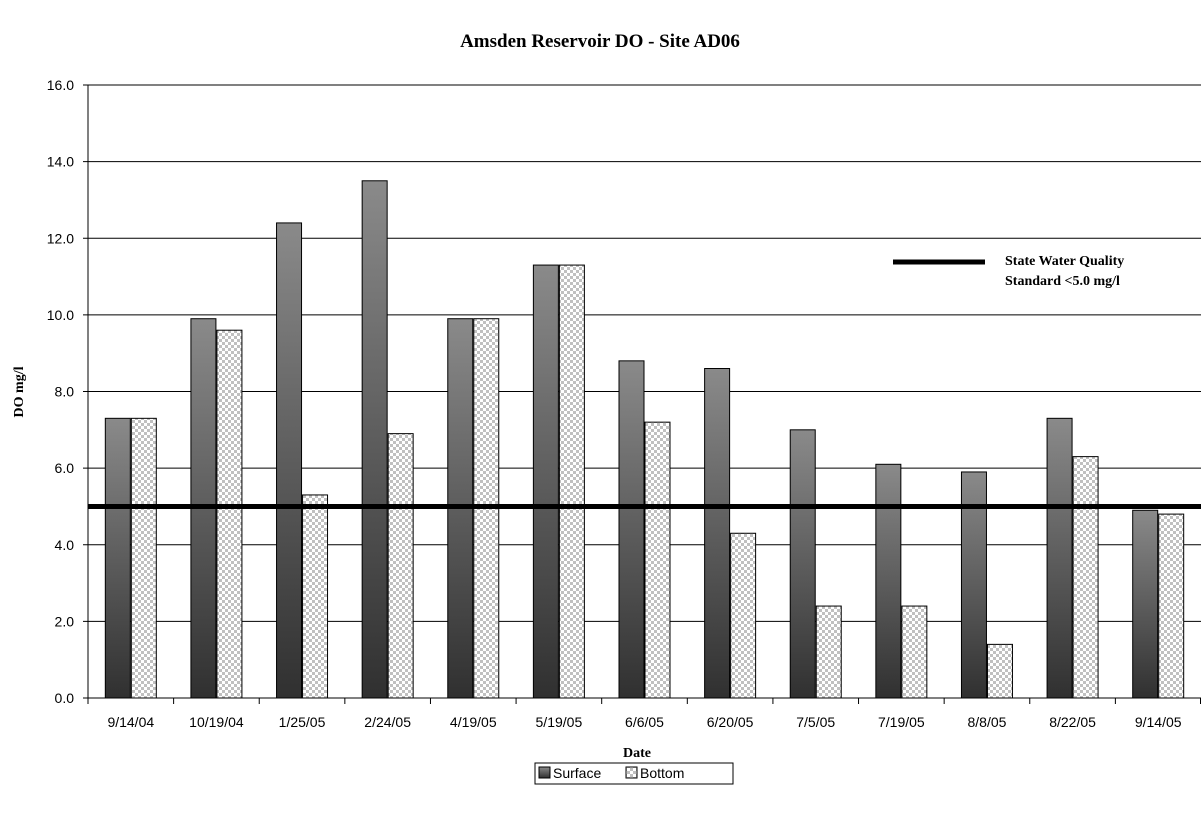 This screenshot has width=1201, height=813. I want to click on x-tick-label: 4/19/05, so click(473, 722).